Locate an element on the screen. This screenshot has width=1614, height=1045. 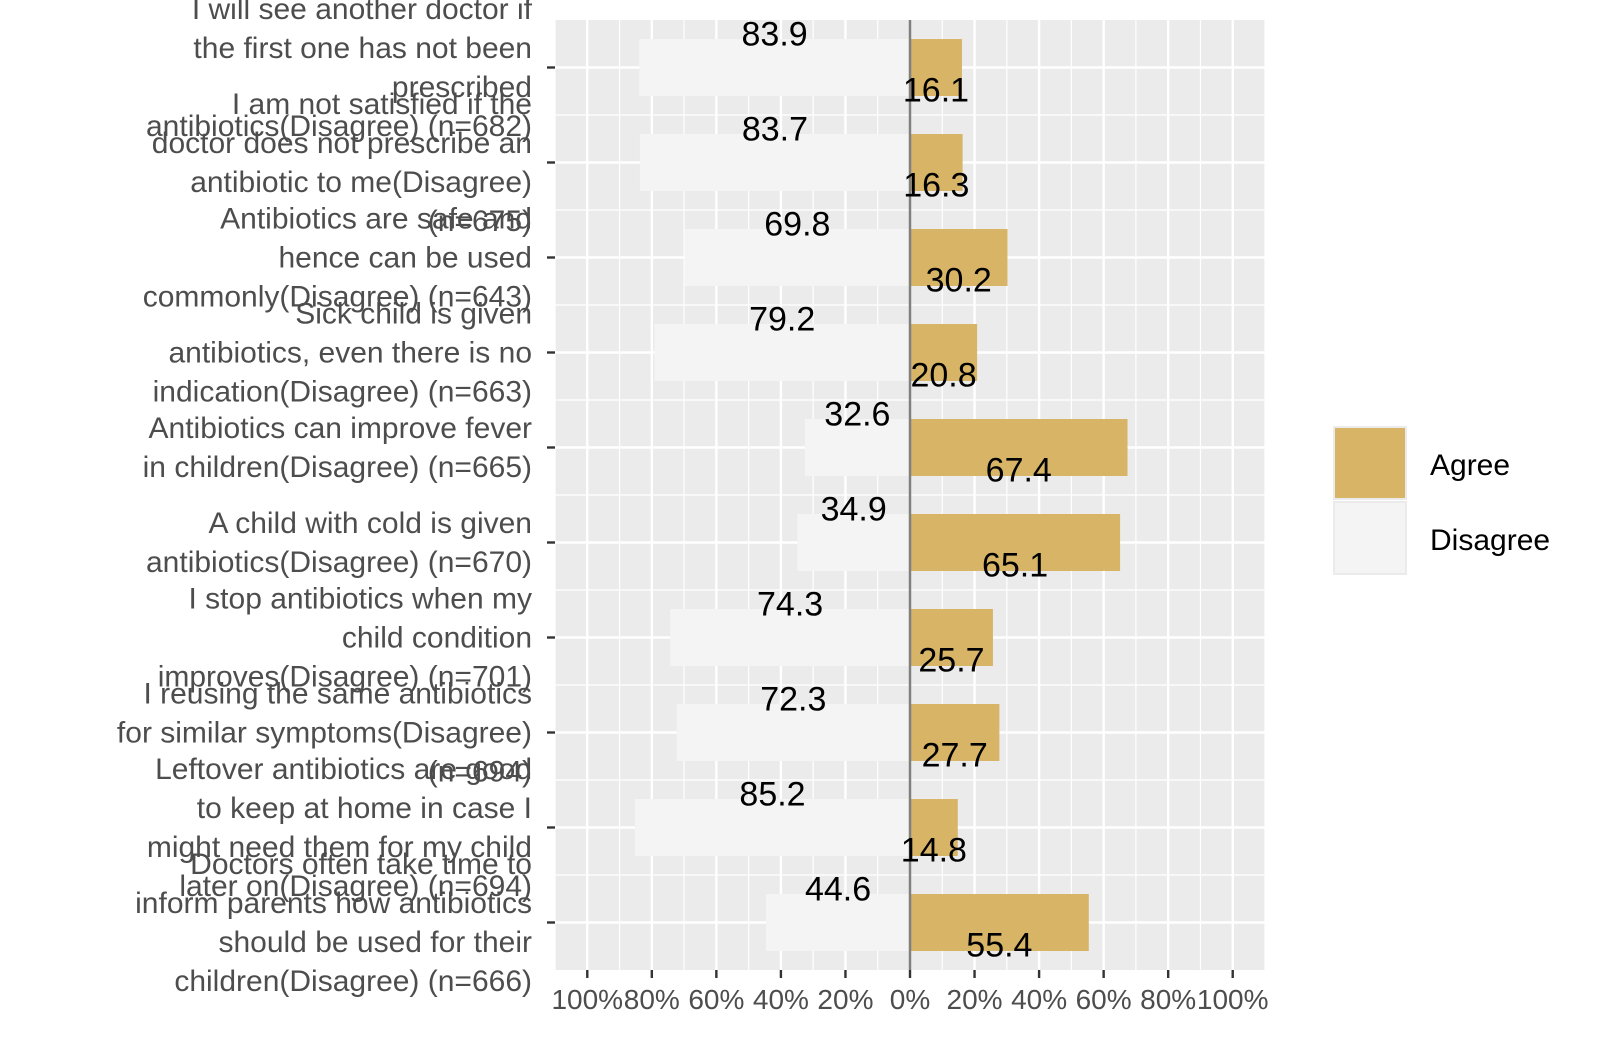
data-label-disagree: 83.9 is located at coordinates (775, 35).